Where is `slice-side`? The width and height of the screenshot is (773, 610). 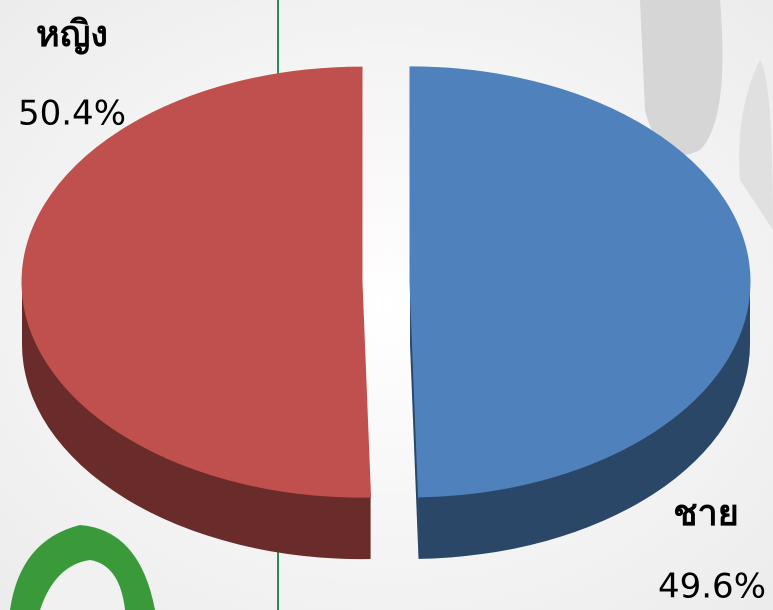 slice-side is located at coordinates (414, 420).